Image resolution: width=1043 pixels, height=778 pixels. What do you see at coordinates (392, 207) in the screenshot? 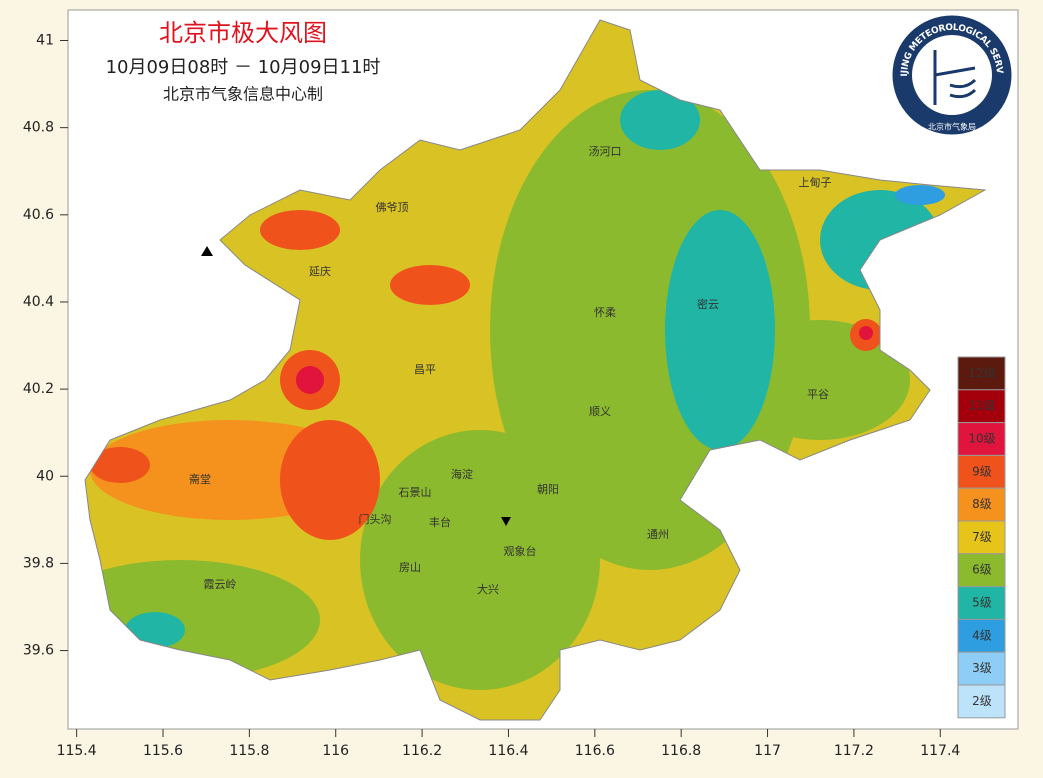
I see `place-label: 佛爷顶` at bounding box center [392, 207].